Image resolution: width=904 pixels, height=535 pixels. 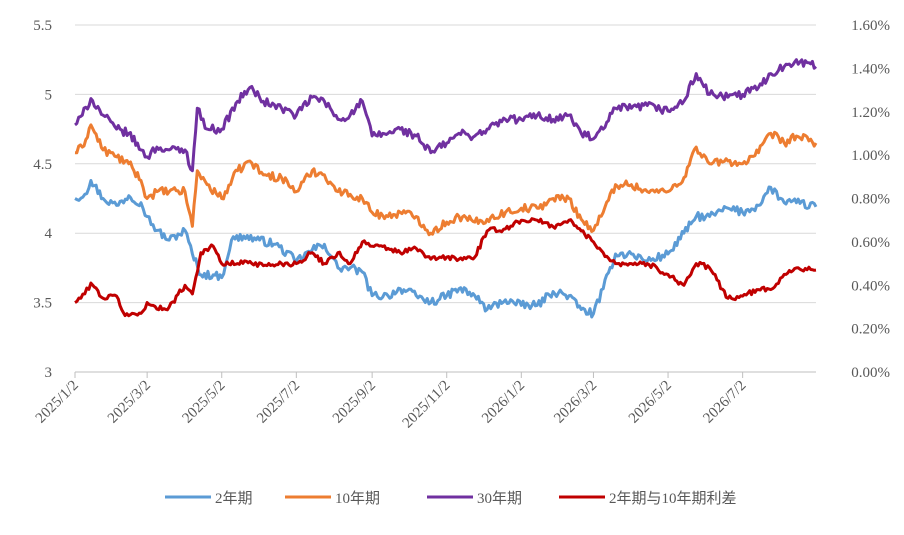 What do you see at coordinates (870, 200) in the screenshot?
I see `y-right-tick-label: 0.80%` at bounding box center [870, 200].